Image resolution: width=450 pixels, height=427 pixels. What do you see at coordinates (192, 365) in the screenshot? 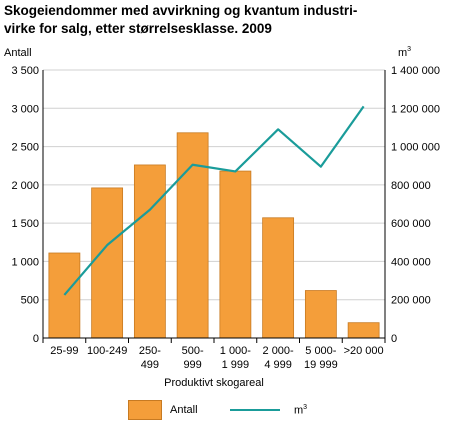
I see `x-tick-label: 999` at bounding box center [192, 365].